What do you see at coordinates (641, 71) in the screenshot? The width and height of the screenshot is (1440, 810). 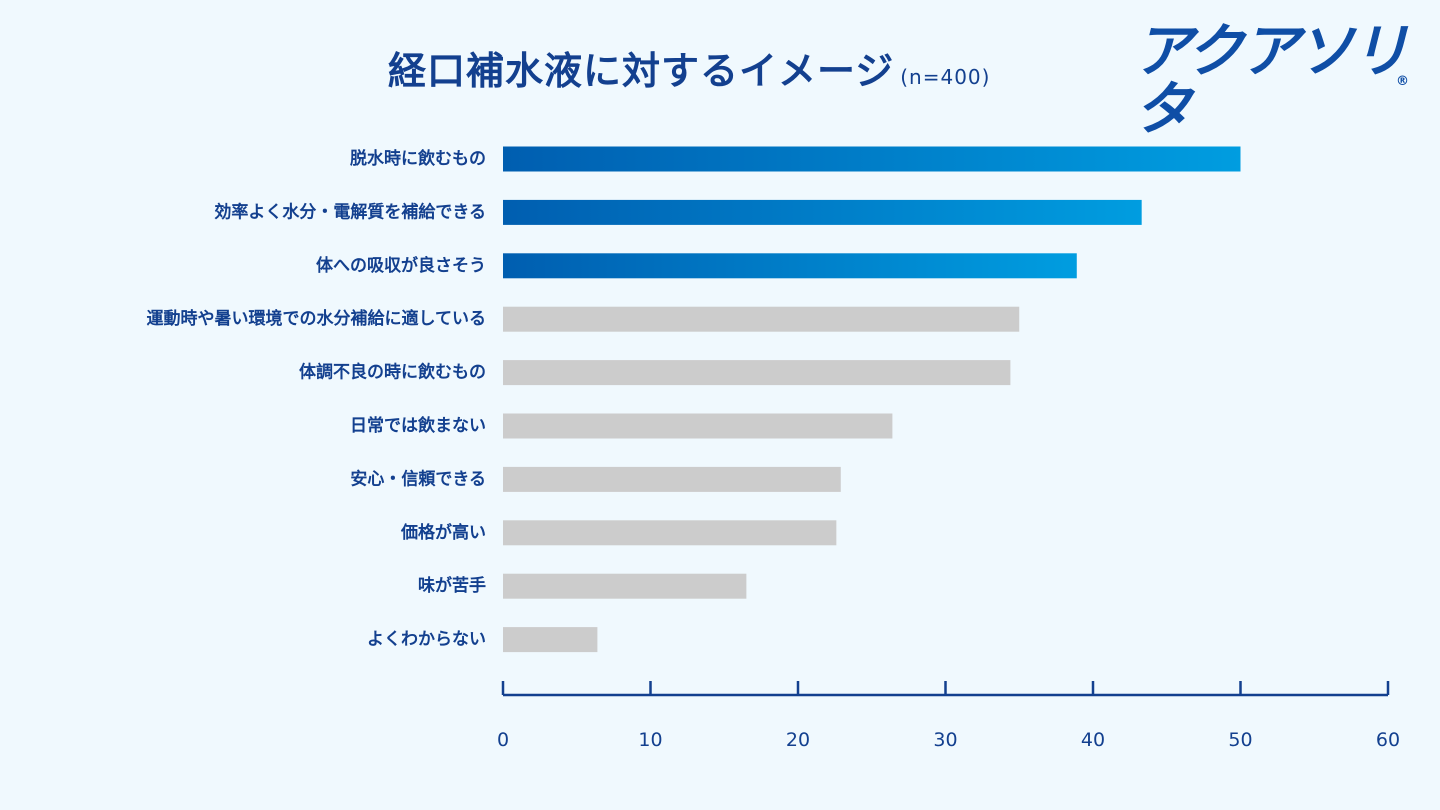 I see `chart-title: 経口補水液に対するイメージ` at bounding box center [641, 71].